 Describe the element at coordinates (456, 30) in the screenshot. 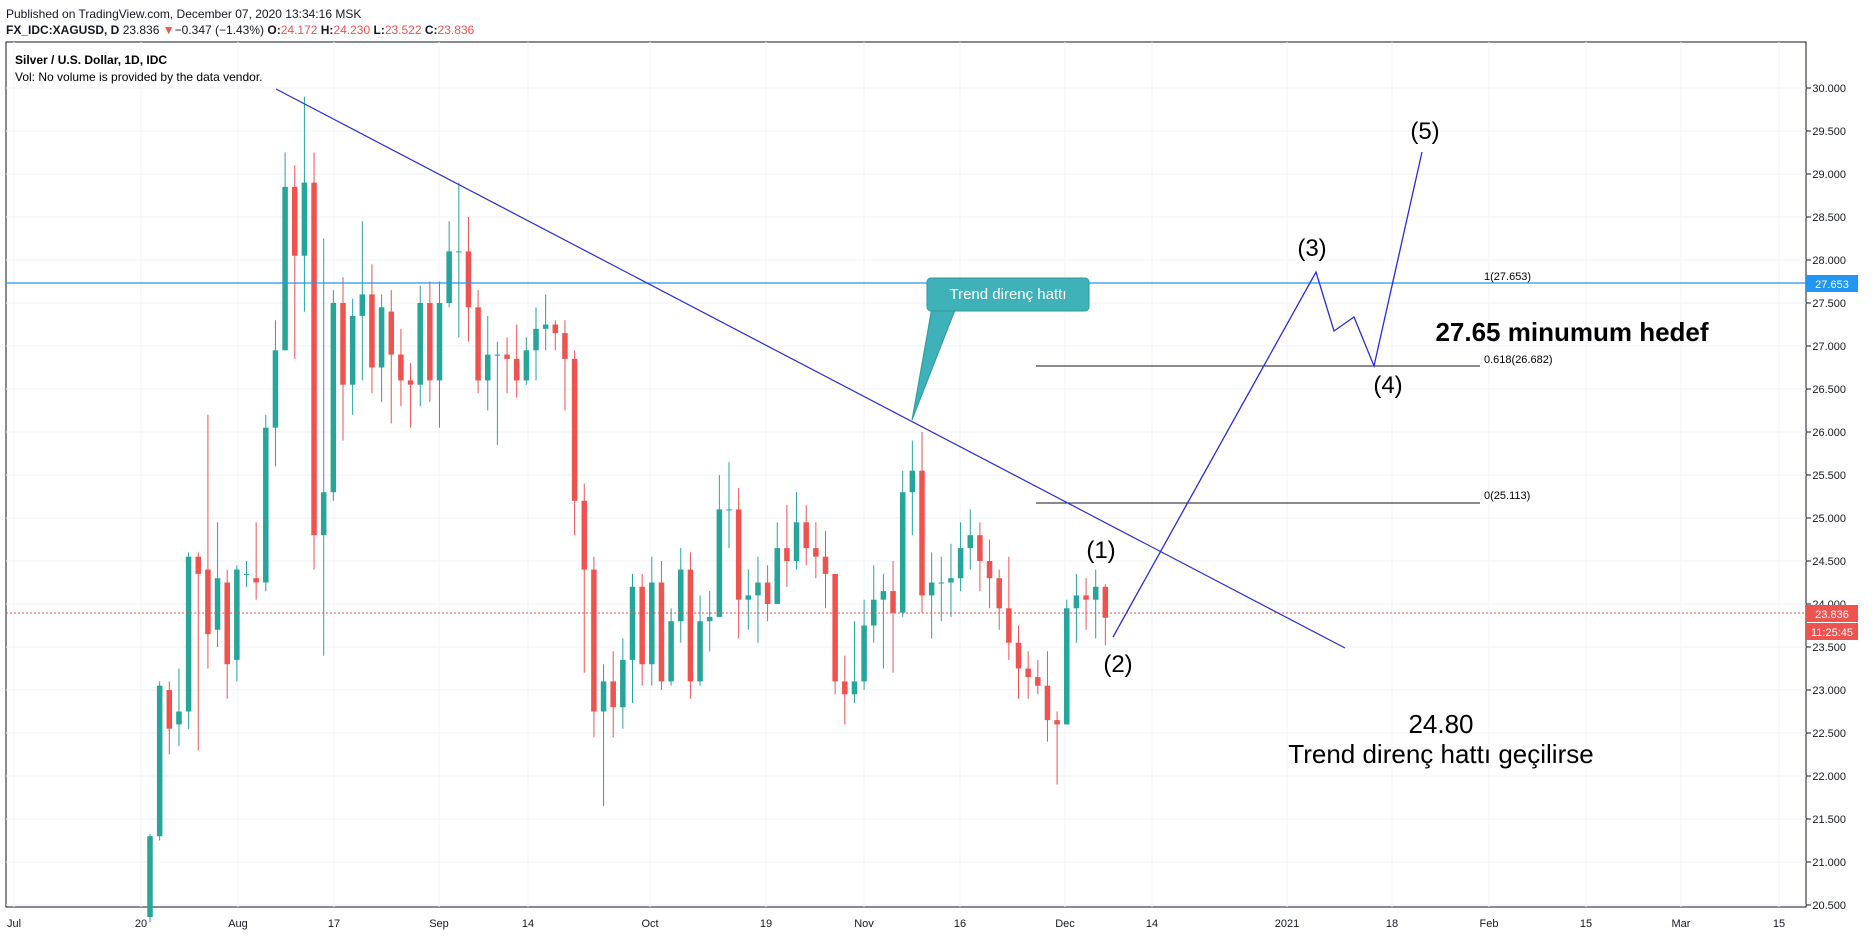

I see `close-value: 23.836` at that location.